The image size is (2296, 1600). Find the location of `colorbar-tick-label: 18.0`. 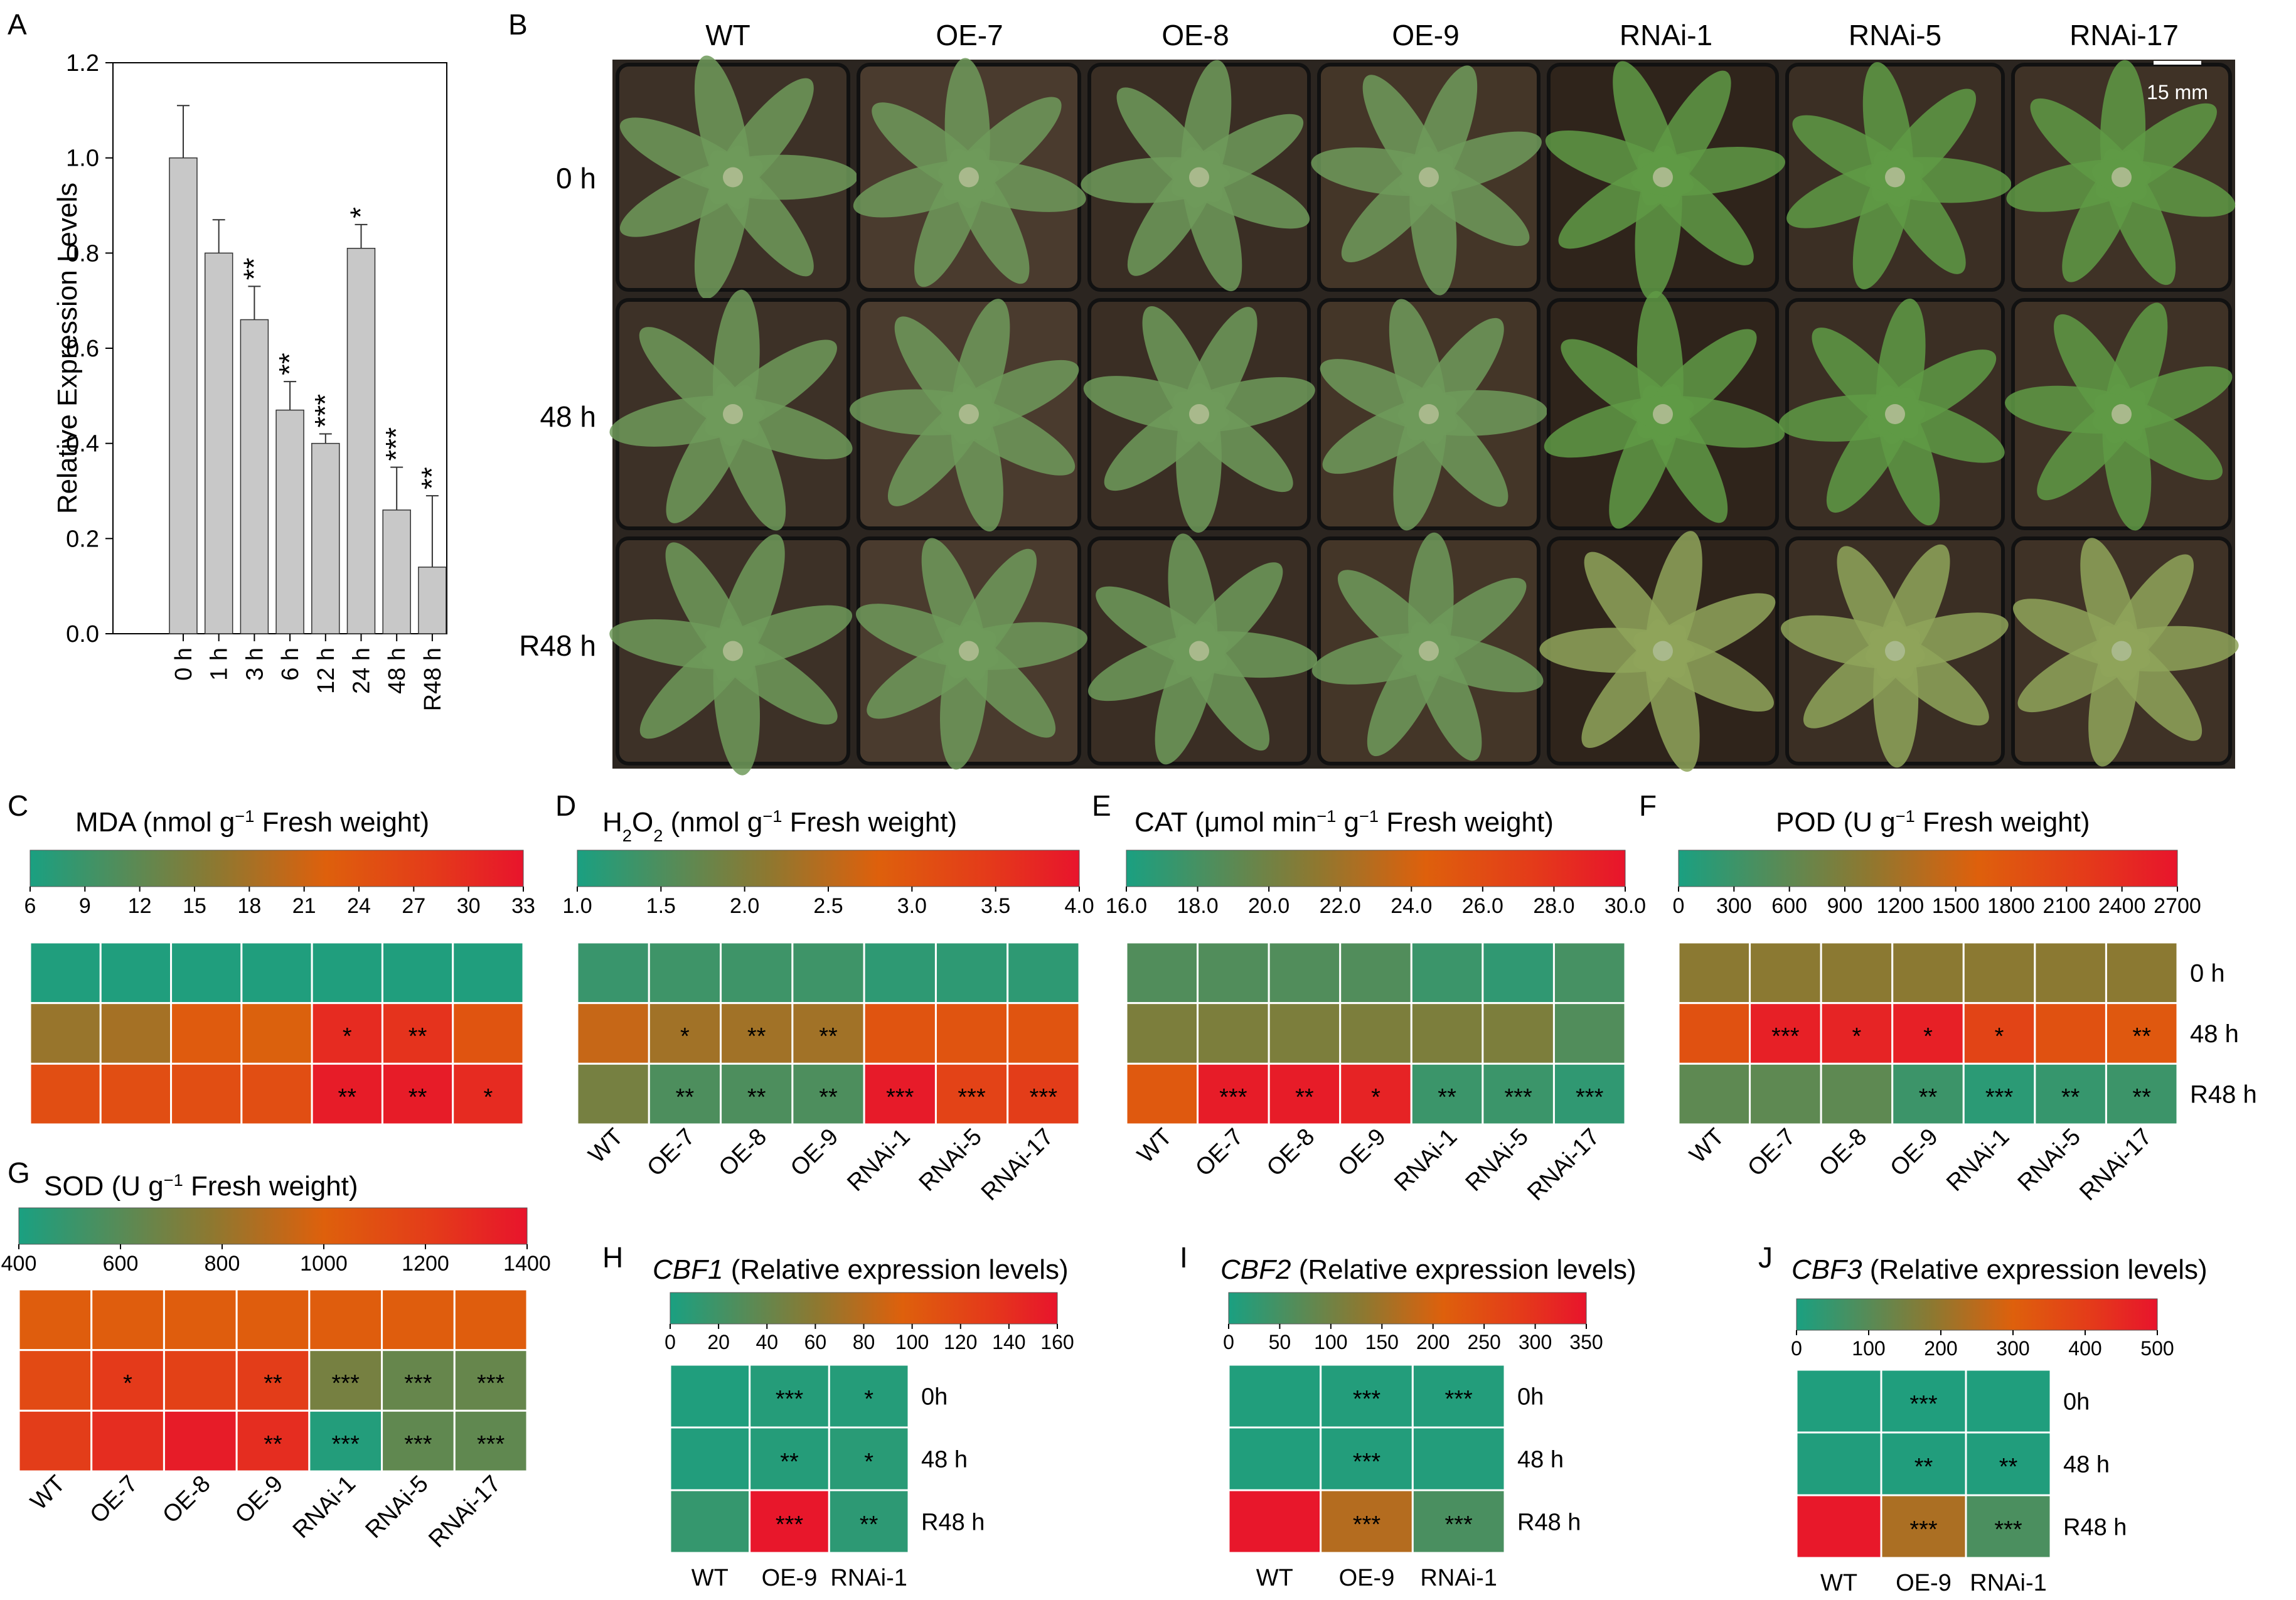

colorbar-tick-label: 18.0 is located at coordinates (1197, 906).